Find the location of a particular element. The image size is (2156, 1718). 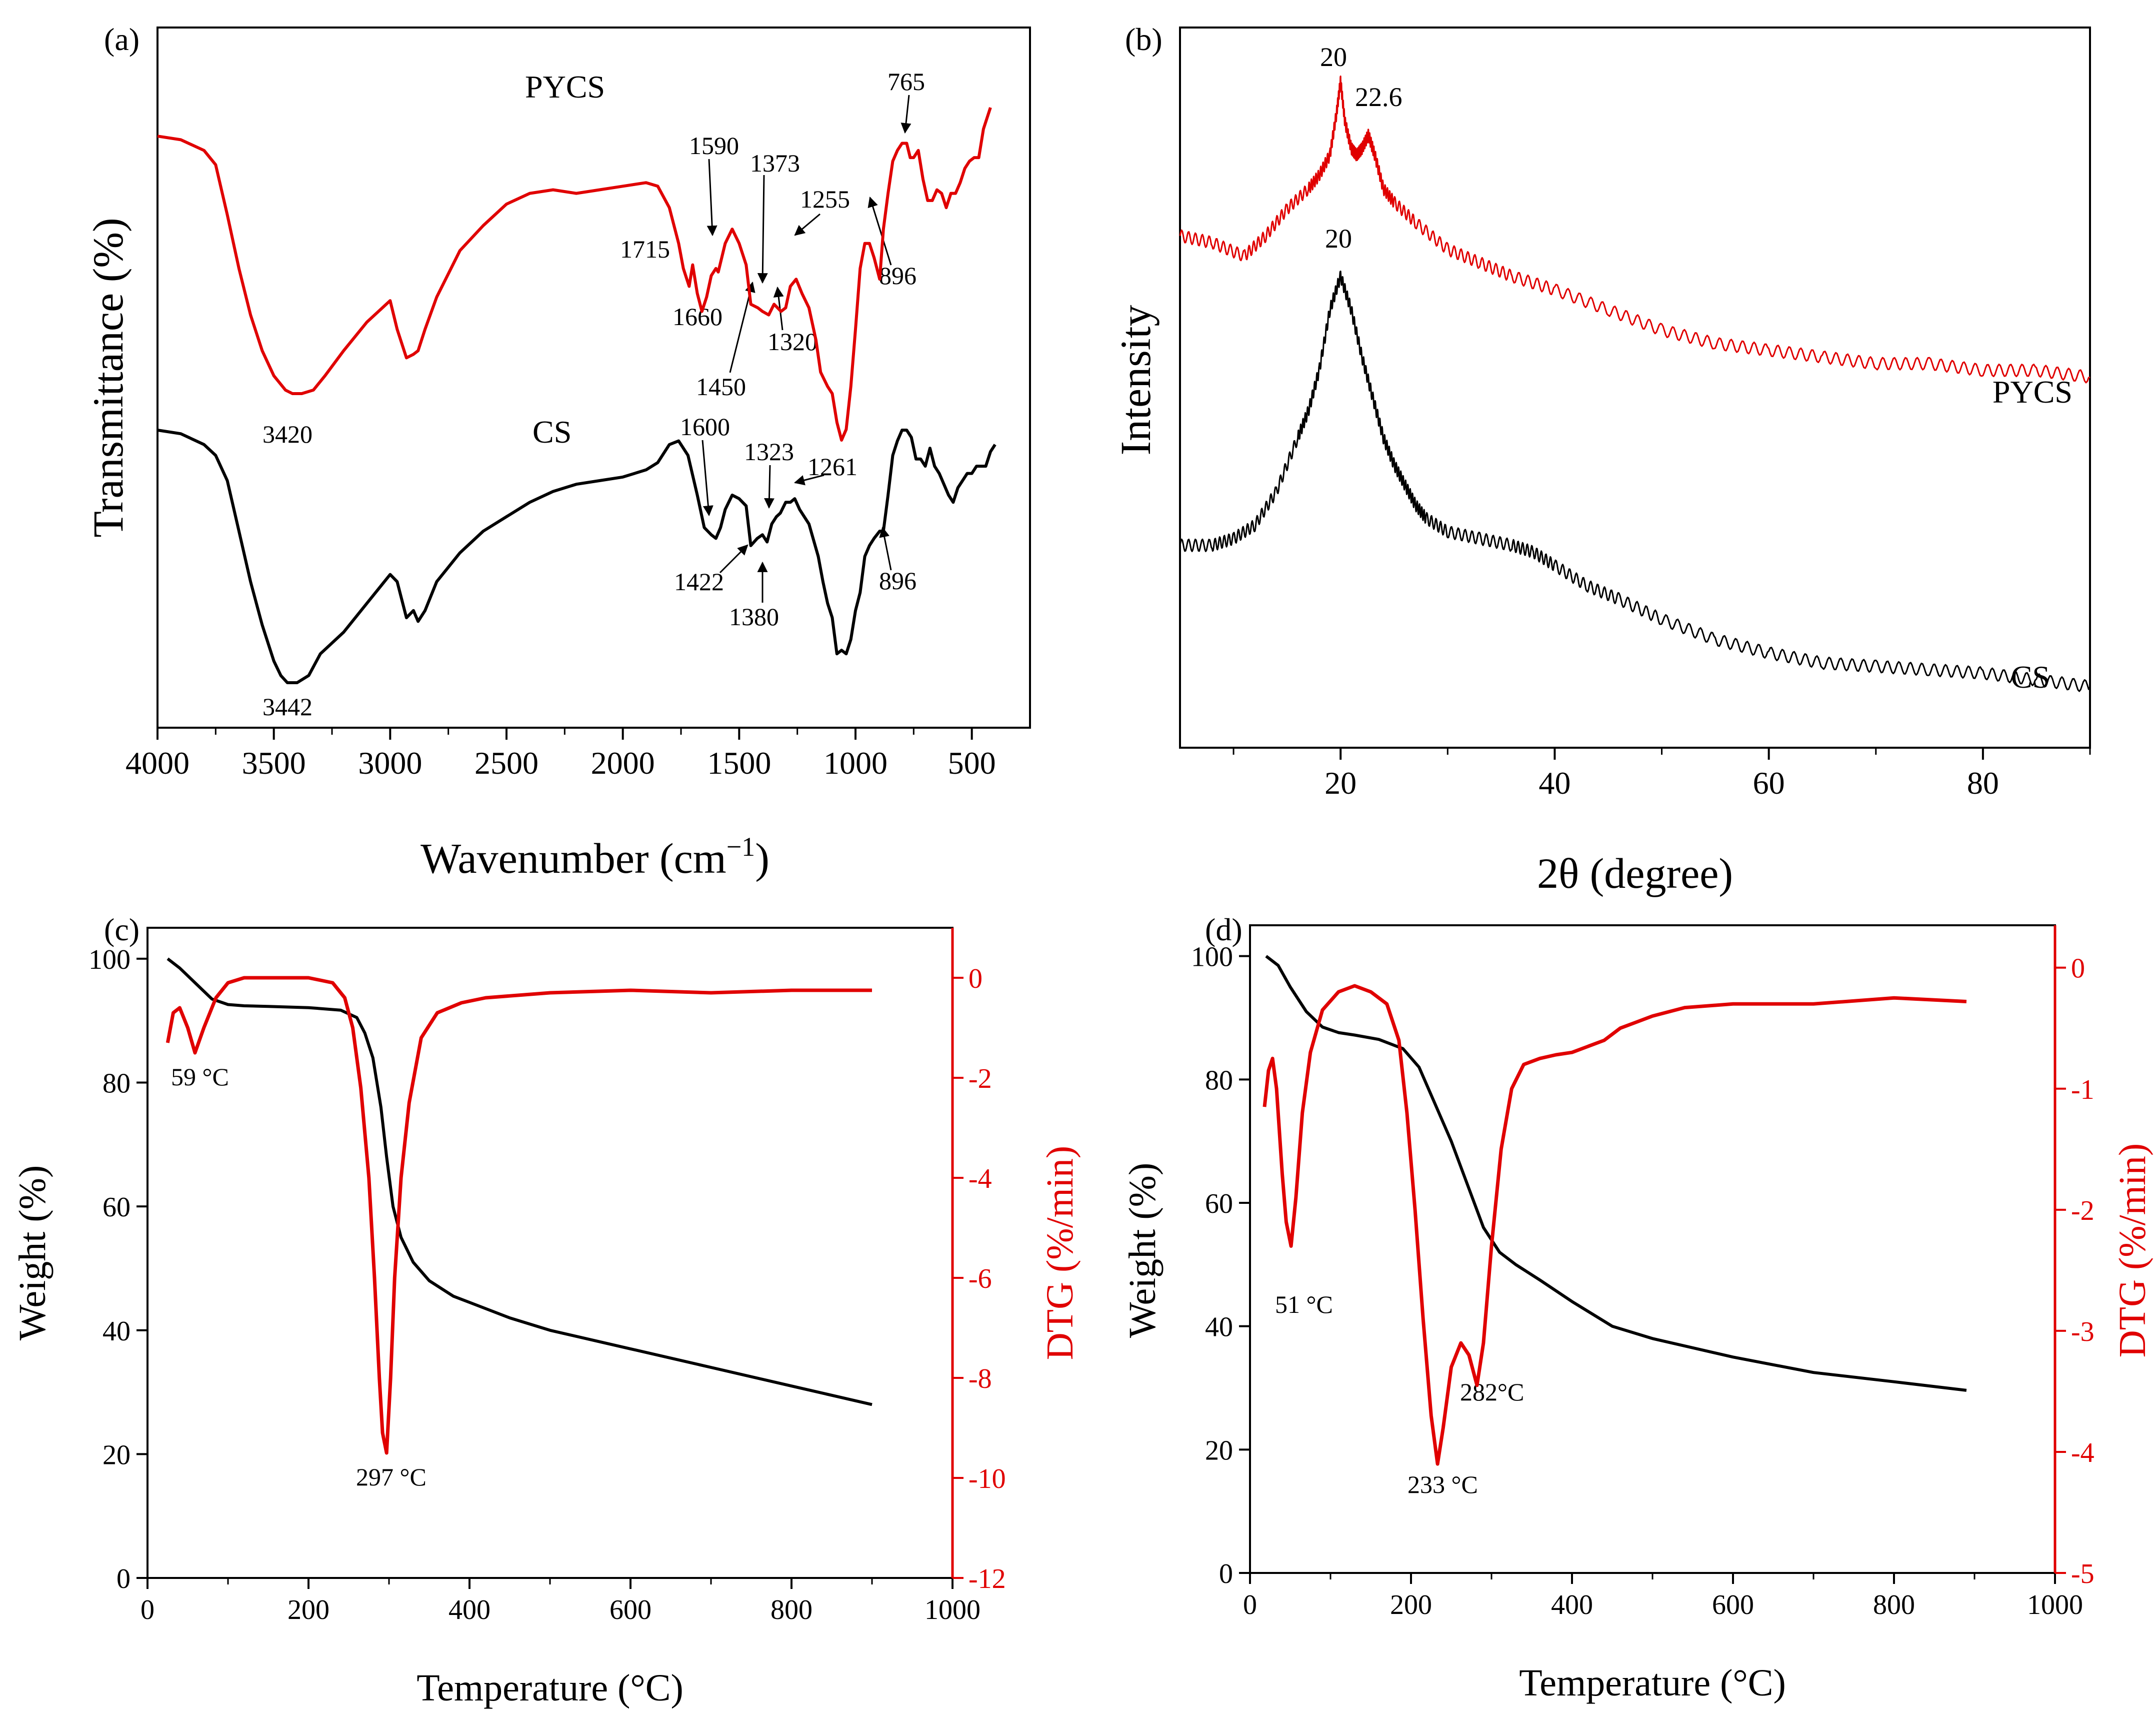

panel-d-ytick-label: 40 is located at coordinates (1219, 1328).